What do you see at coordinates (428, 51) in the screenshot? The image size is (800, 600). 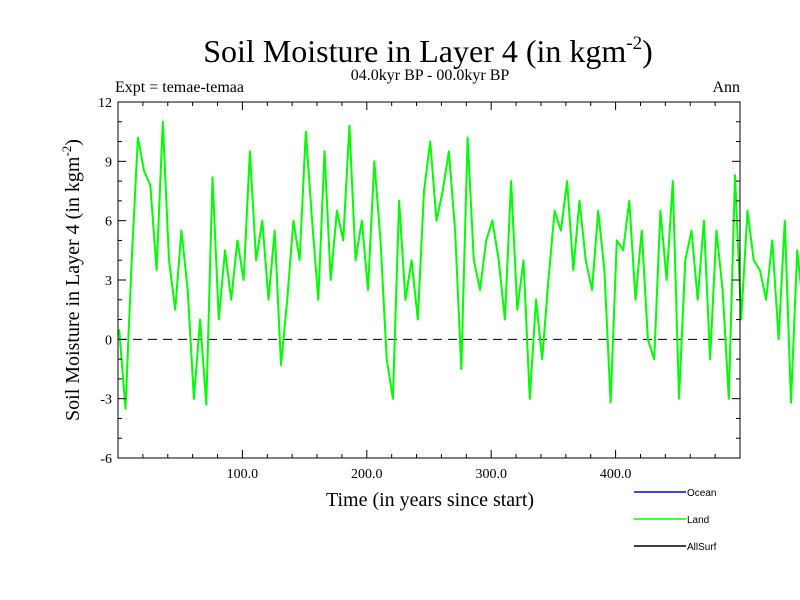 I see `chart-title: Soil Moisture in Layer 4 (in kgm-2)` at bounding box center [428, 51].